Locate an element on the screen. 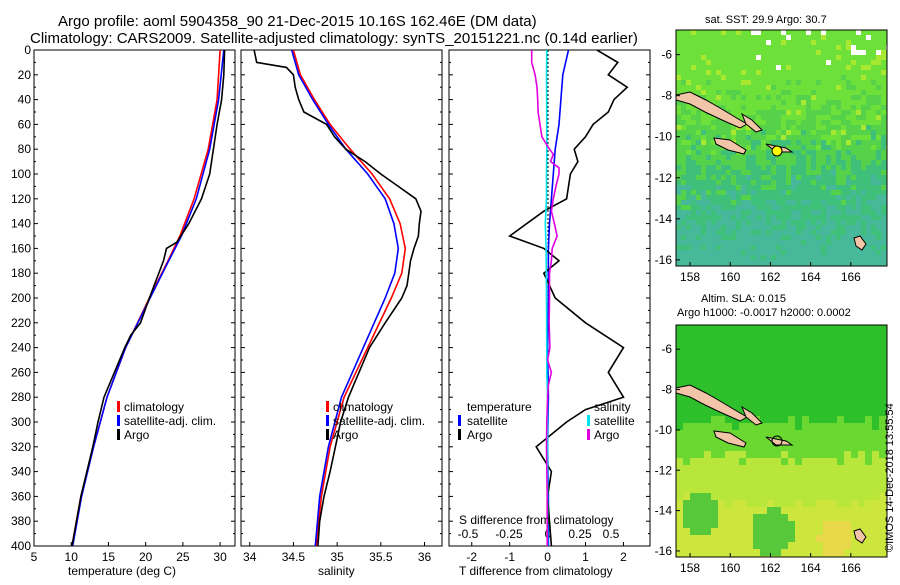  lon-tick-label: 164 is located at coordinates (811, 277).